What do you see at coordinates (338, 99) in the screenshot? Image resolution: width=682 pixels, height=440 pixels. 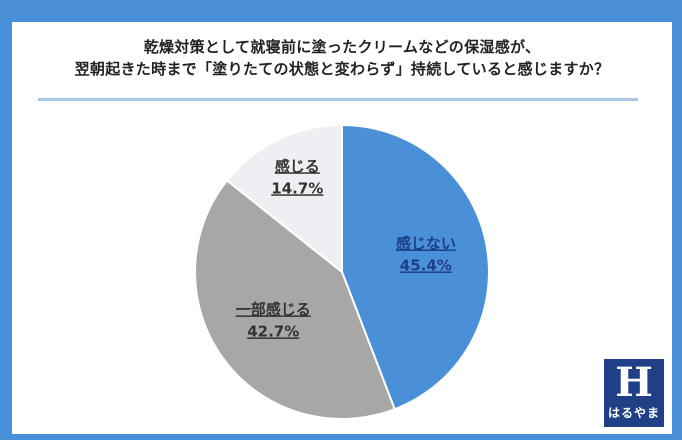 I see `title-divider` at bounding box center [338, 99].